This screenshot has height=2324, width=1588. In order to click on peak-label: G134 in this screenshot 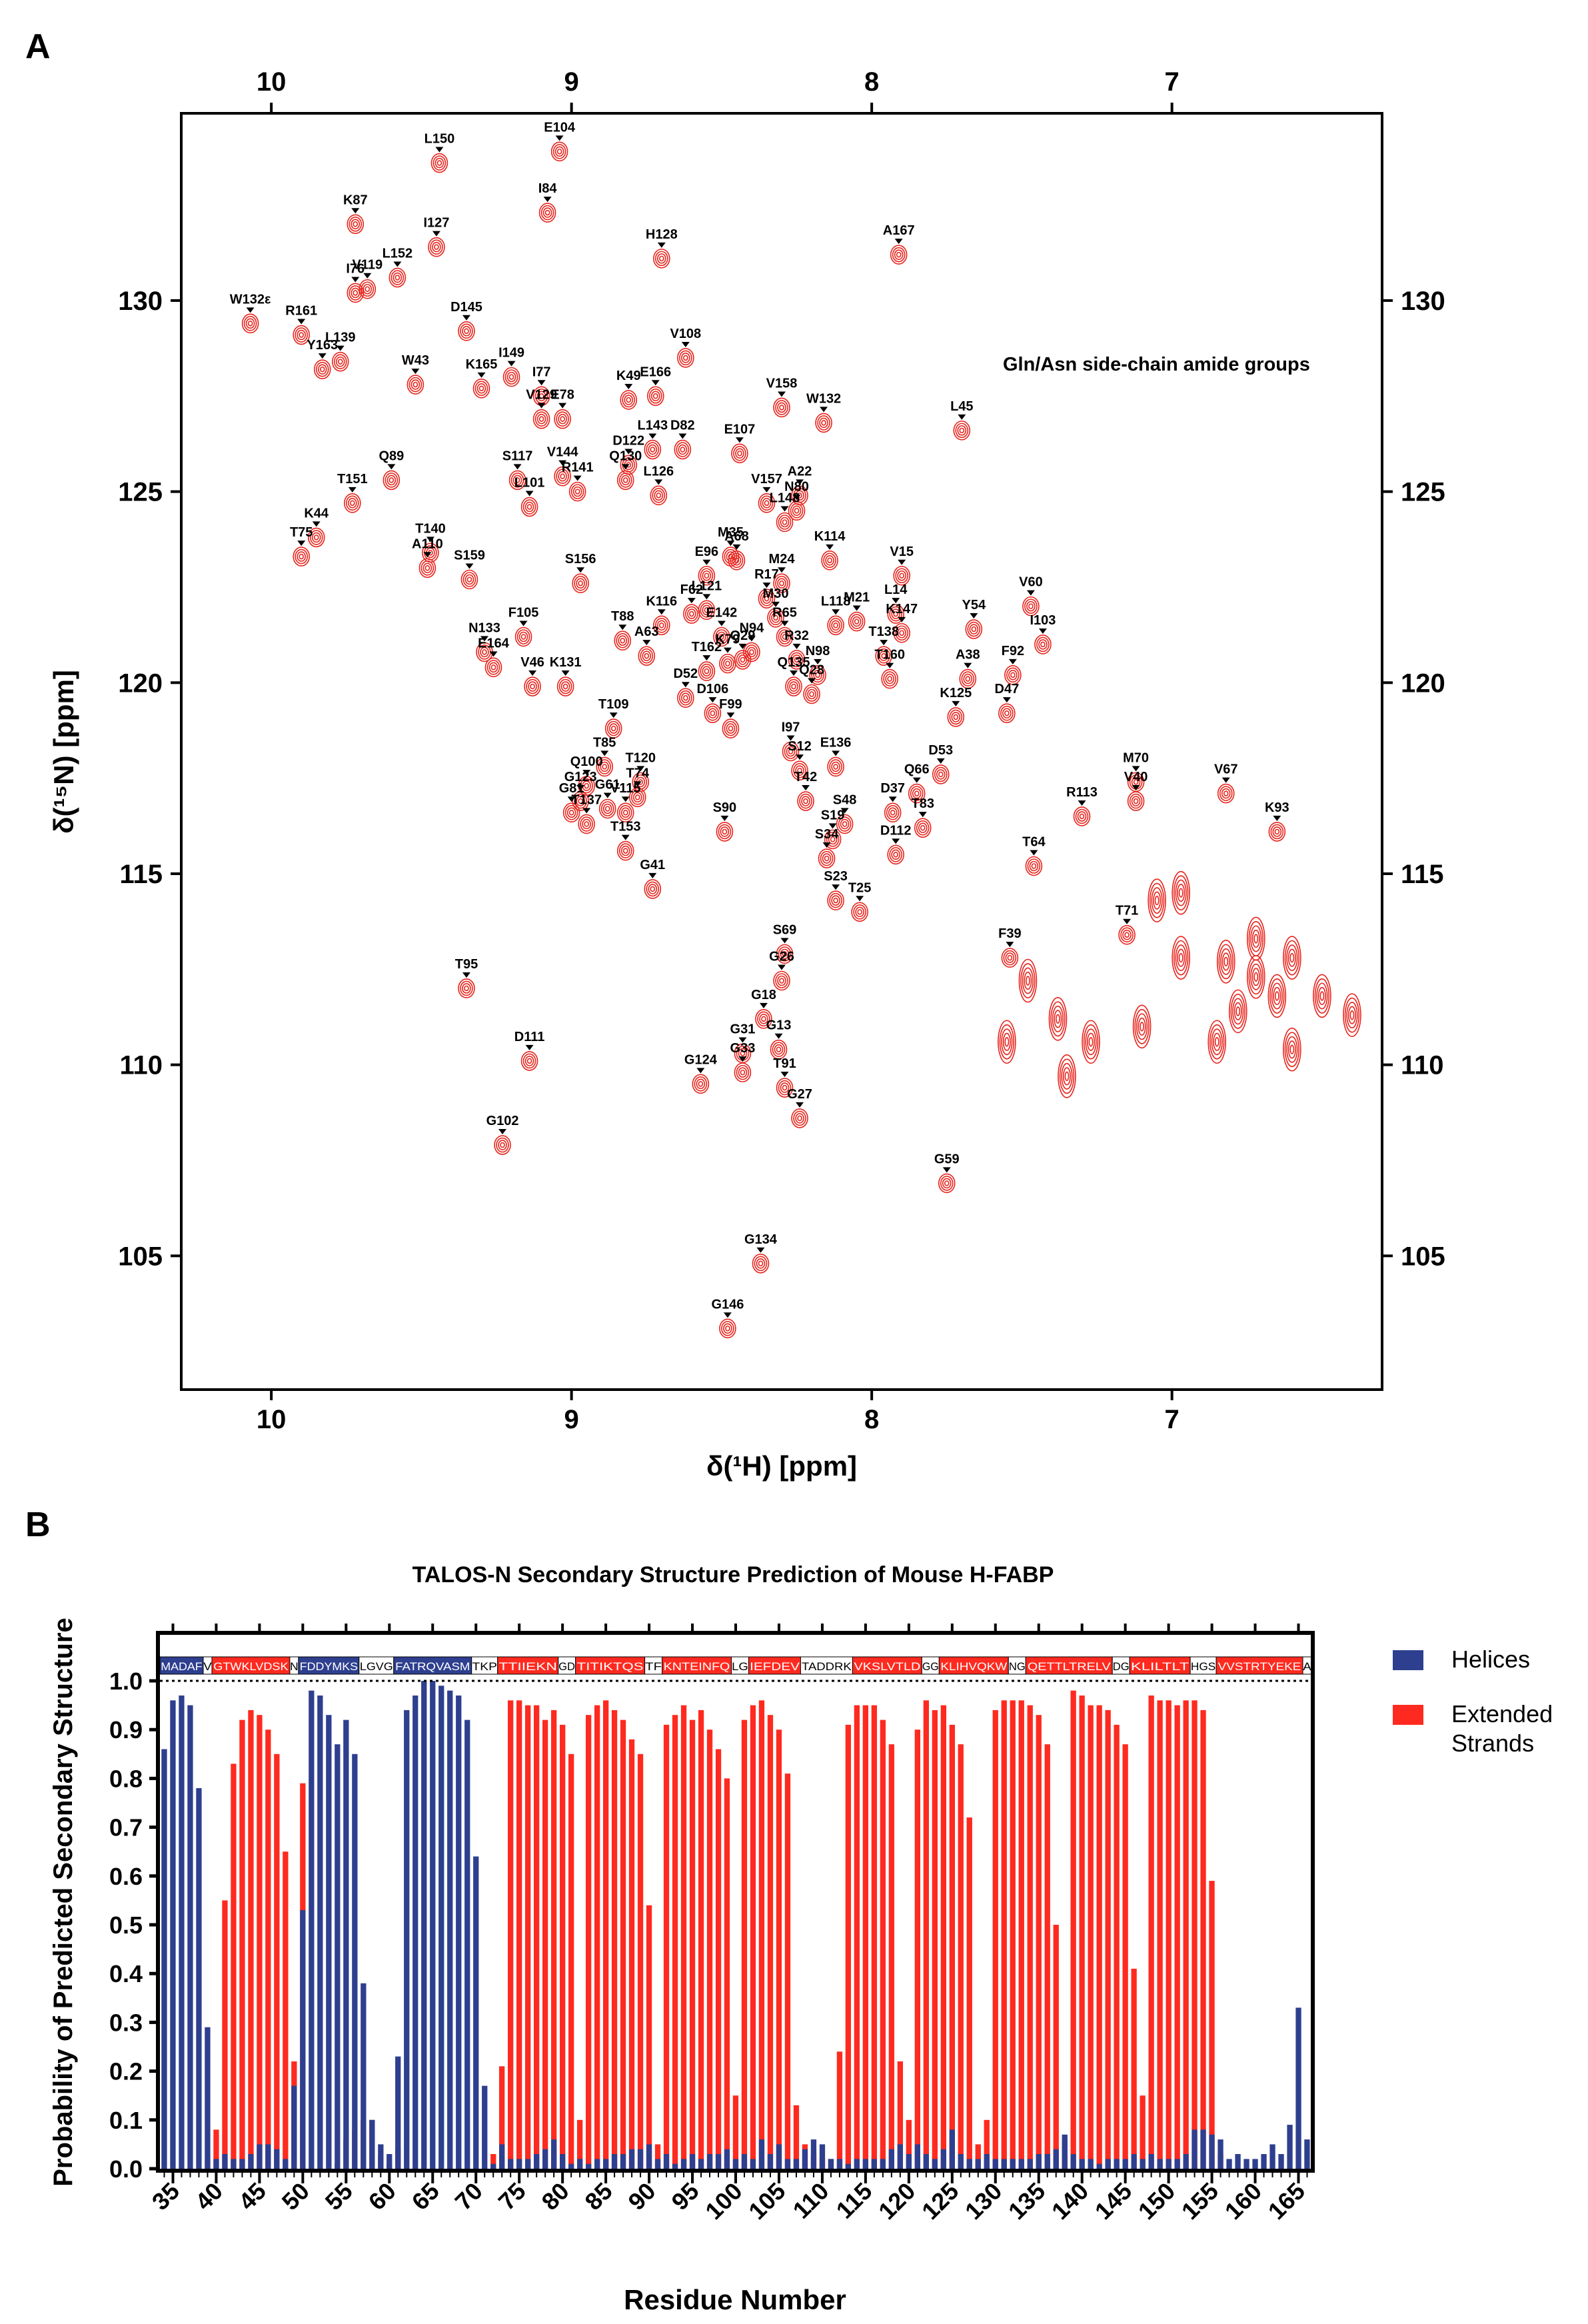, I will do `click(761, 1239)`.